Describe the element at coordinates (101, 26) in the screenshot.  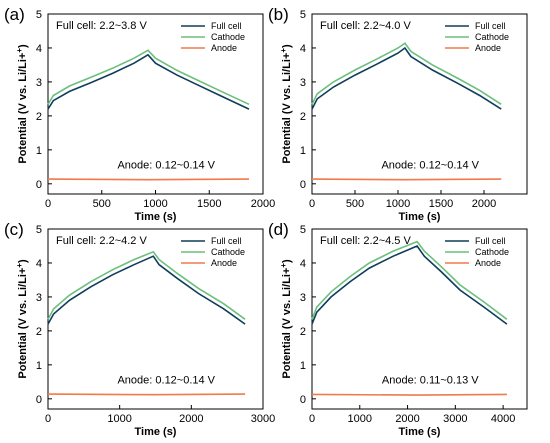
I see `annotation-full-cell-range: Full cell: 2.2~3.8 V` at that location.